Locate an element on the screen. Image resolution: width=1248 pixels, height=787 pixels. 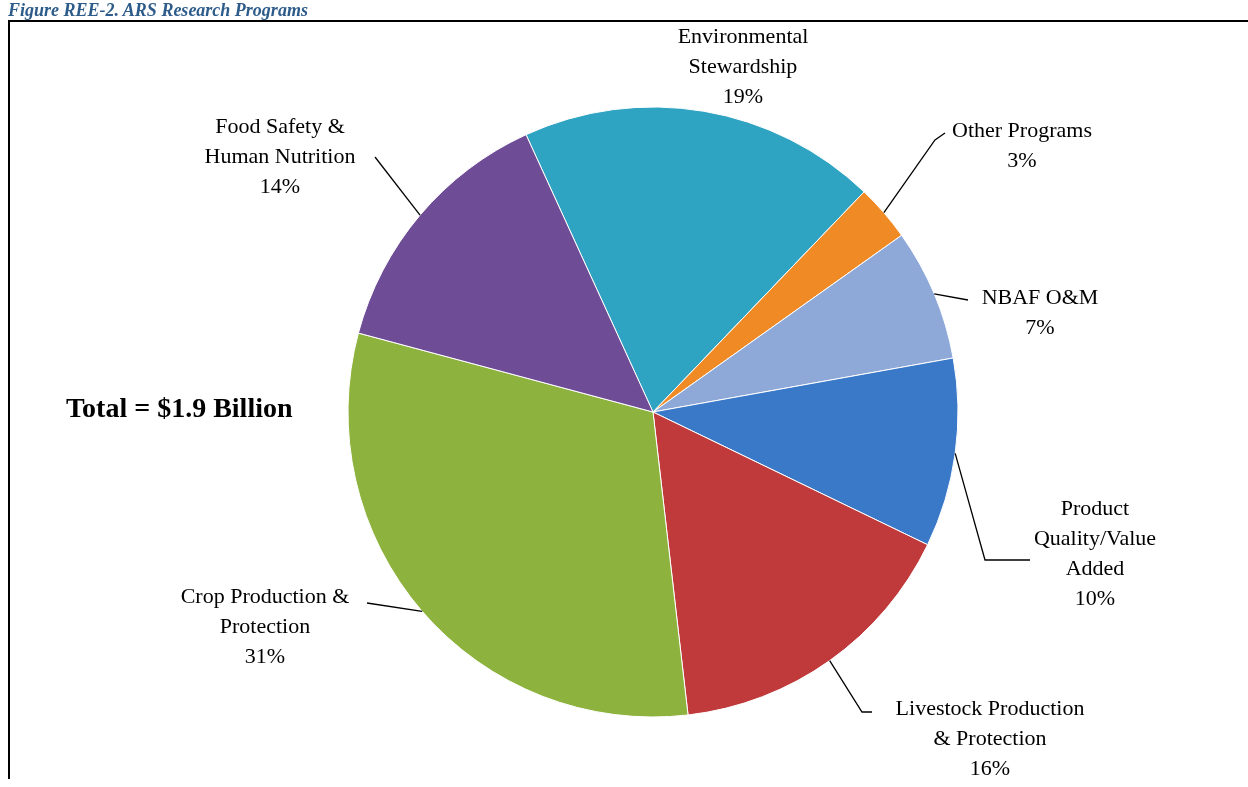
data-label: 3% is located at coordinates (1022, 159).